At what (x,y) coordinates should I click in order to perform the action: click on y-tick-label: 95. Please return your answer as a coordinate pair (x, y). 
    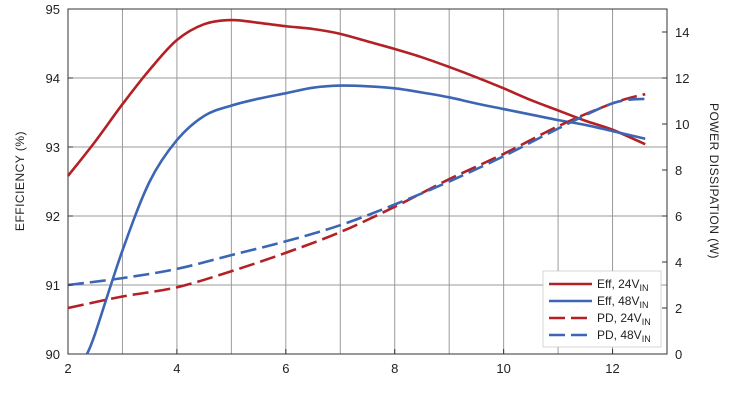
    Looking at the image, I should click on (53, 9).